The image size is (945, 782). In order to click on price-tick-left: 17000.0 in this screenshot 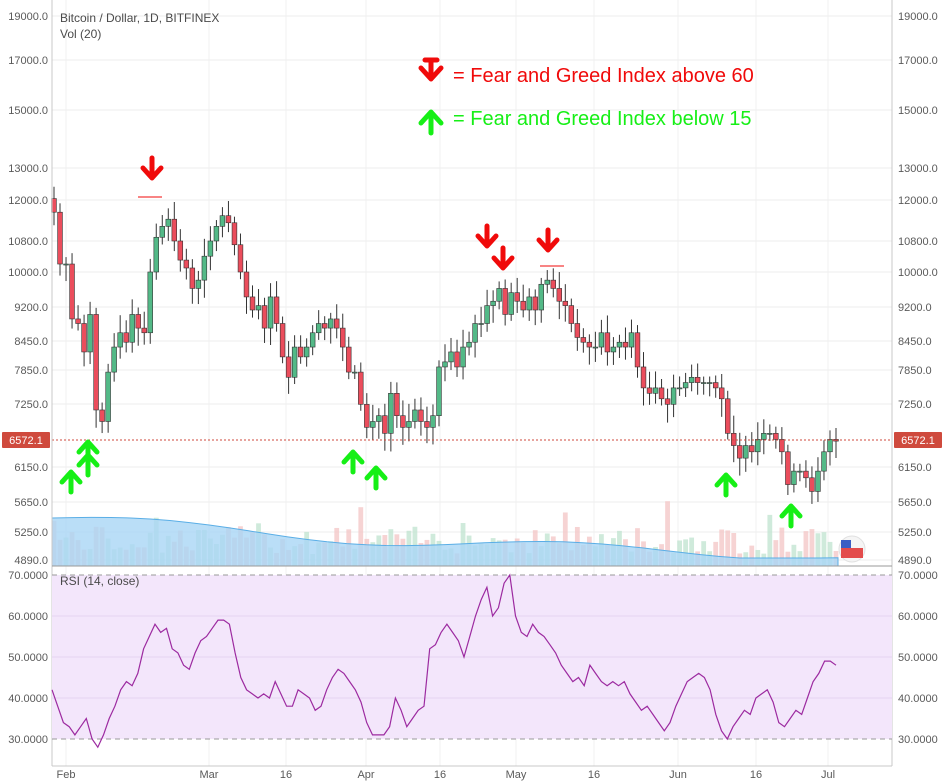, I will do `click(28, 61)`.